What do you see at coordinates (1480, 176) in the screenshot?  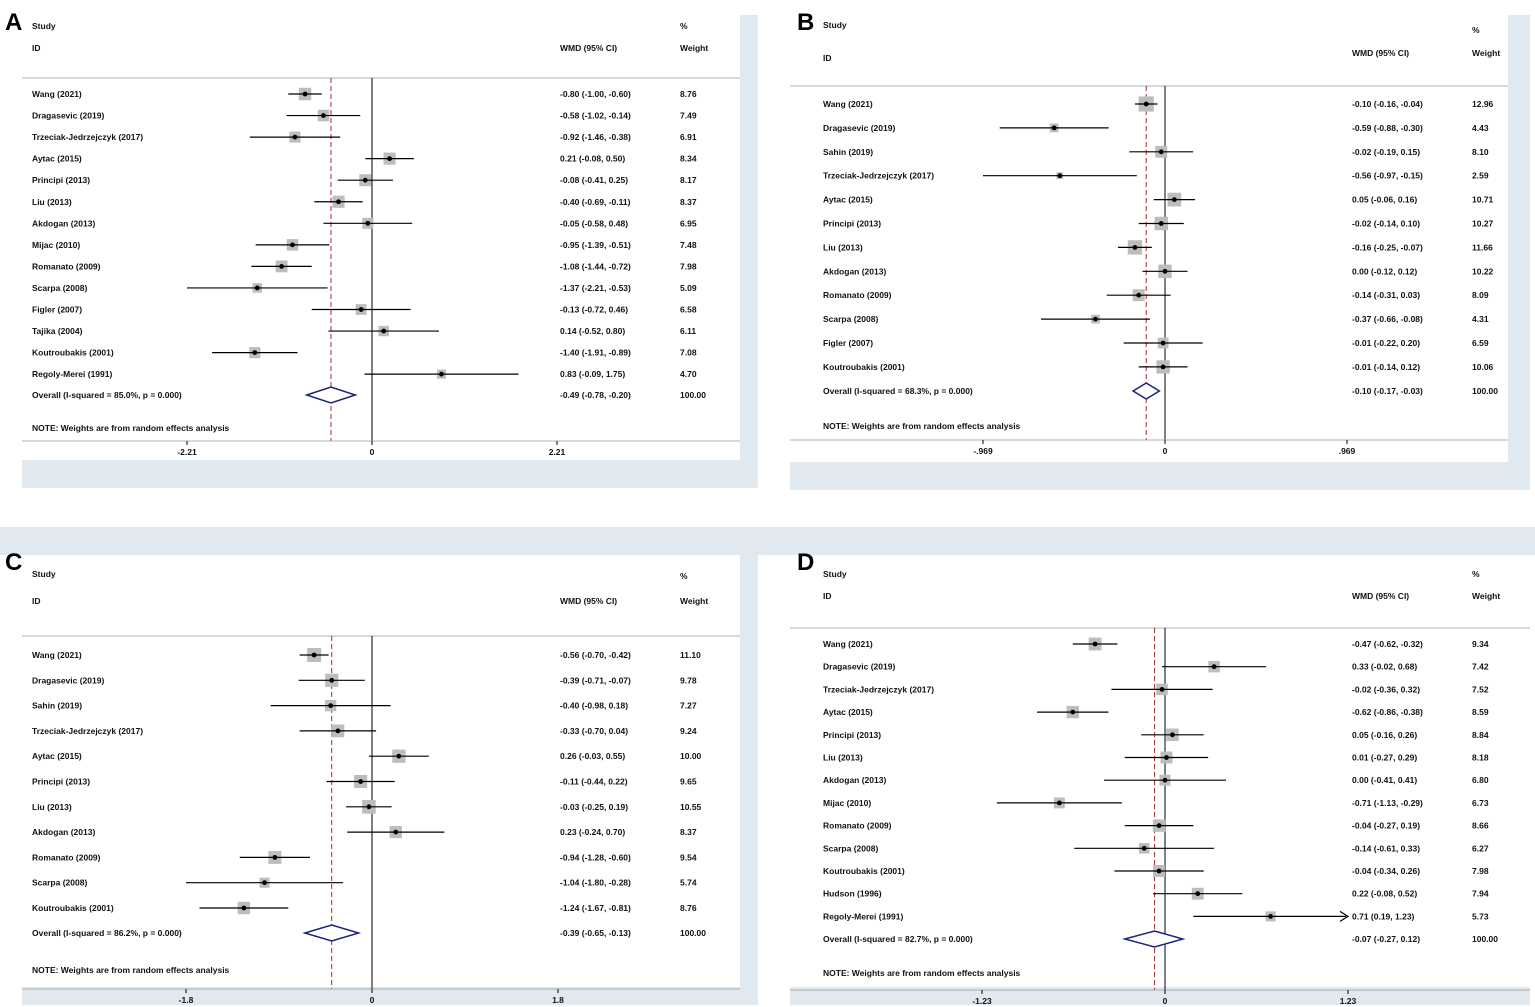 I see `weight-label: 2.59` at bounding box center [1480, 176].